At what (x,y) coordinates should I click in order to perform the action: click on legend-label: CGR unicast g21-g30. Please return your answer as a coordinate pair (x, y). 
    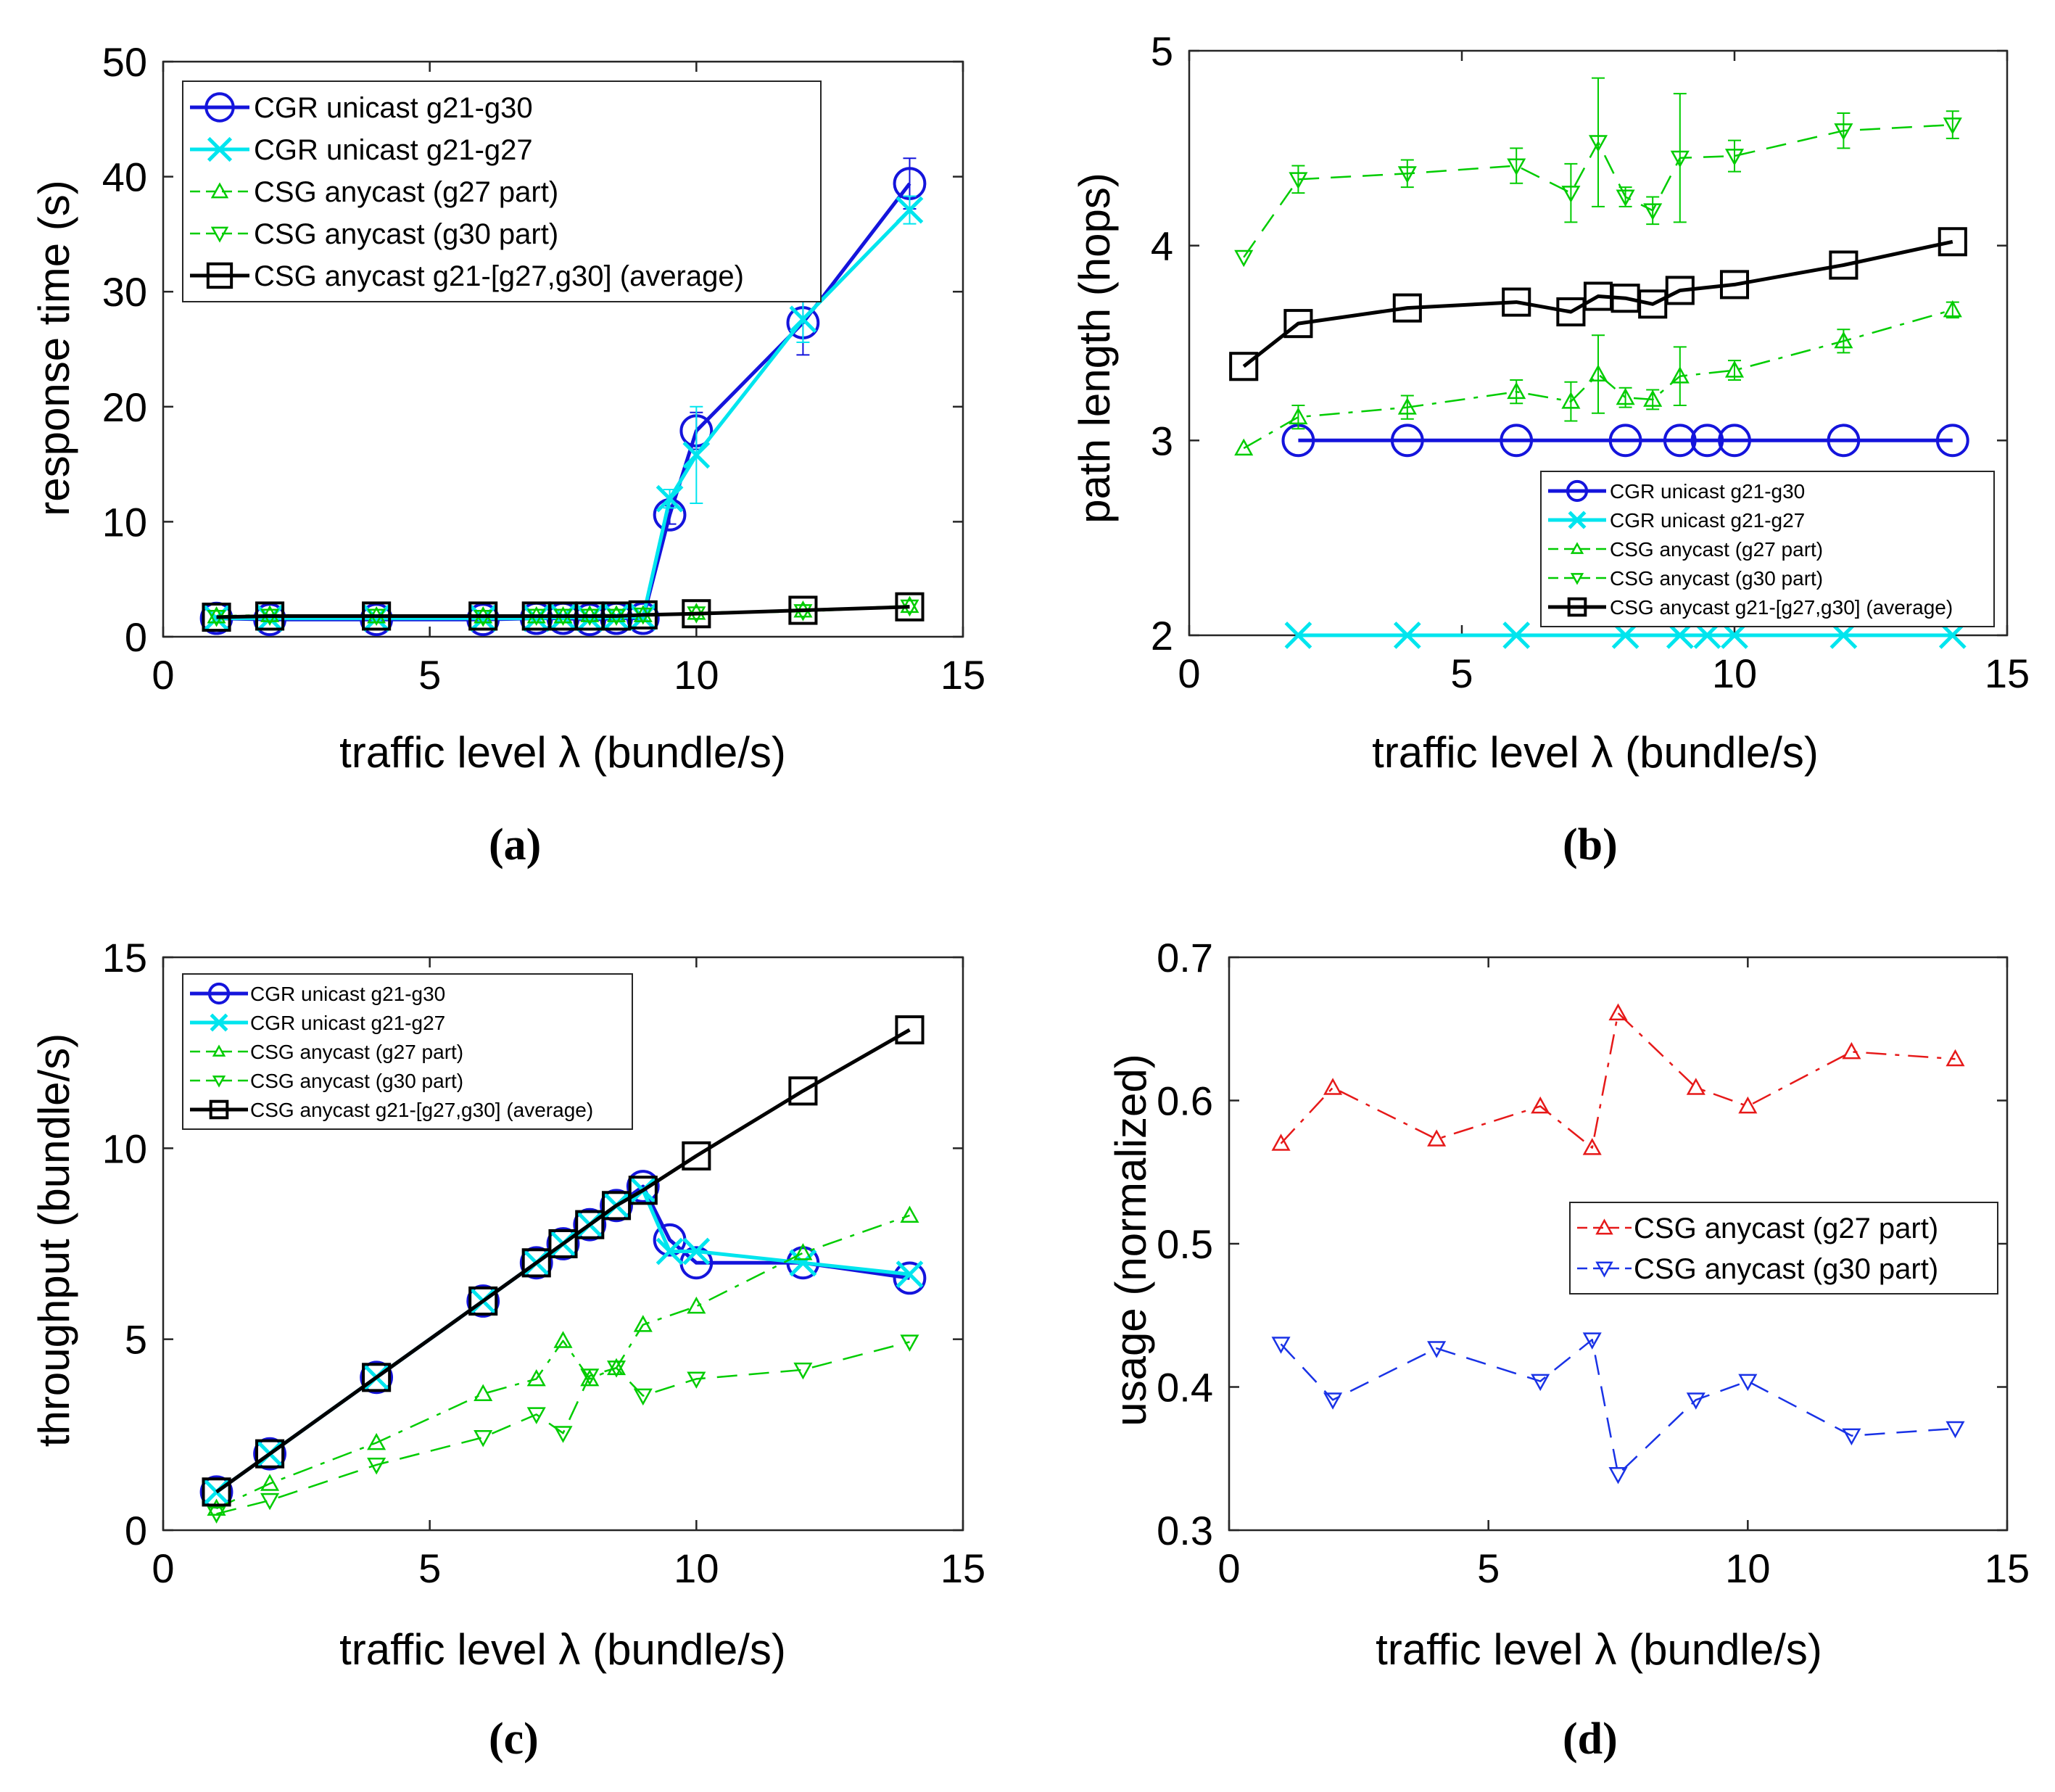
    Looking at the image, I should click on (347, 994).